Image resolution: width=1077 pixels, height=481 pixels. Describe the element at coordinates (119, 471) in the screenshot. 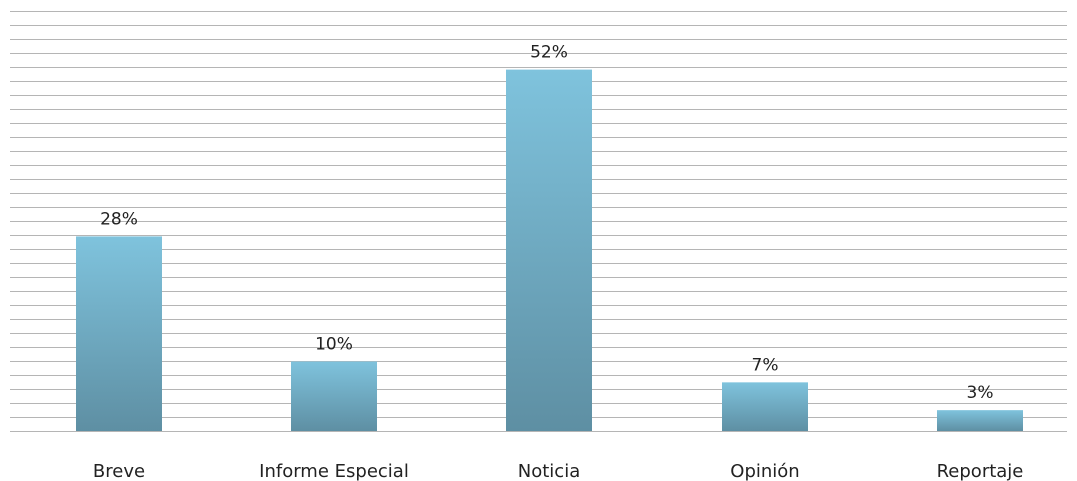

I see `category-label: Breve` at that location.